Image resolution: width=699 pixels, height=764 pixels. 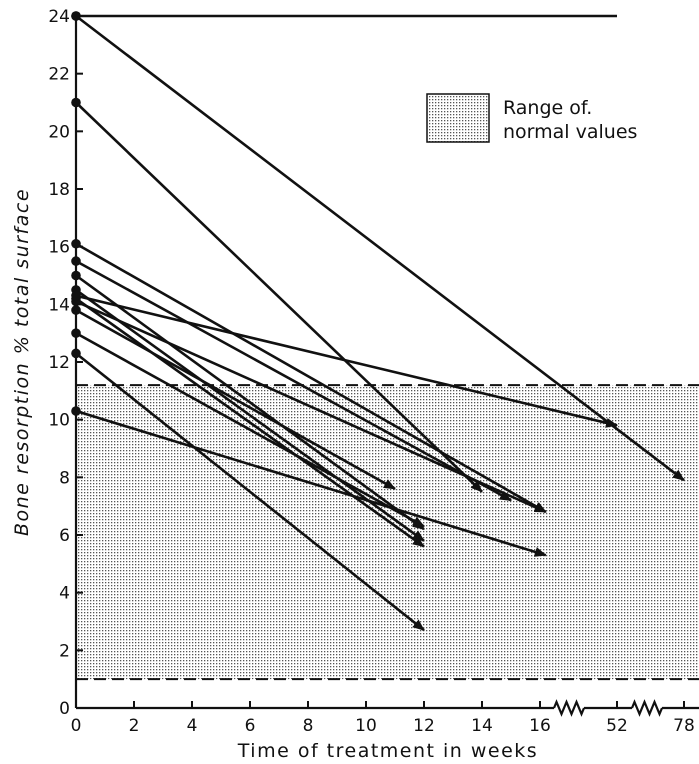 What do you see at coordinates (308, 726) in the screenshot?
I see `x-tick-label: 8` at bounding box center [308, 726].